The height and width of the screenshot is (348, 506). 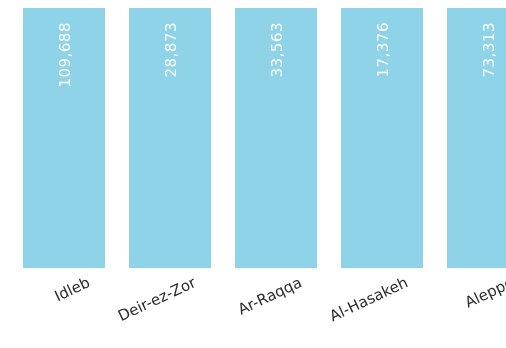 I want to click on category-label: Idleb, so click(x=72, y=289).